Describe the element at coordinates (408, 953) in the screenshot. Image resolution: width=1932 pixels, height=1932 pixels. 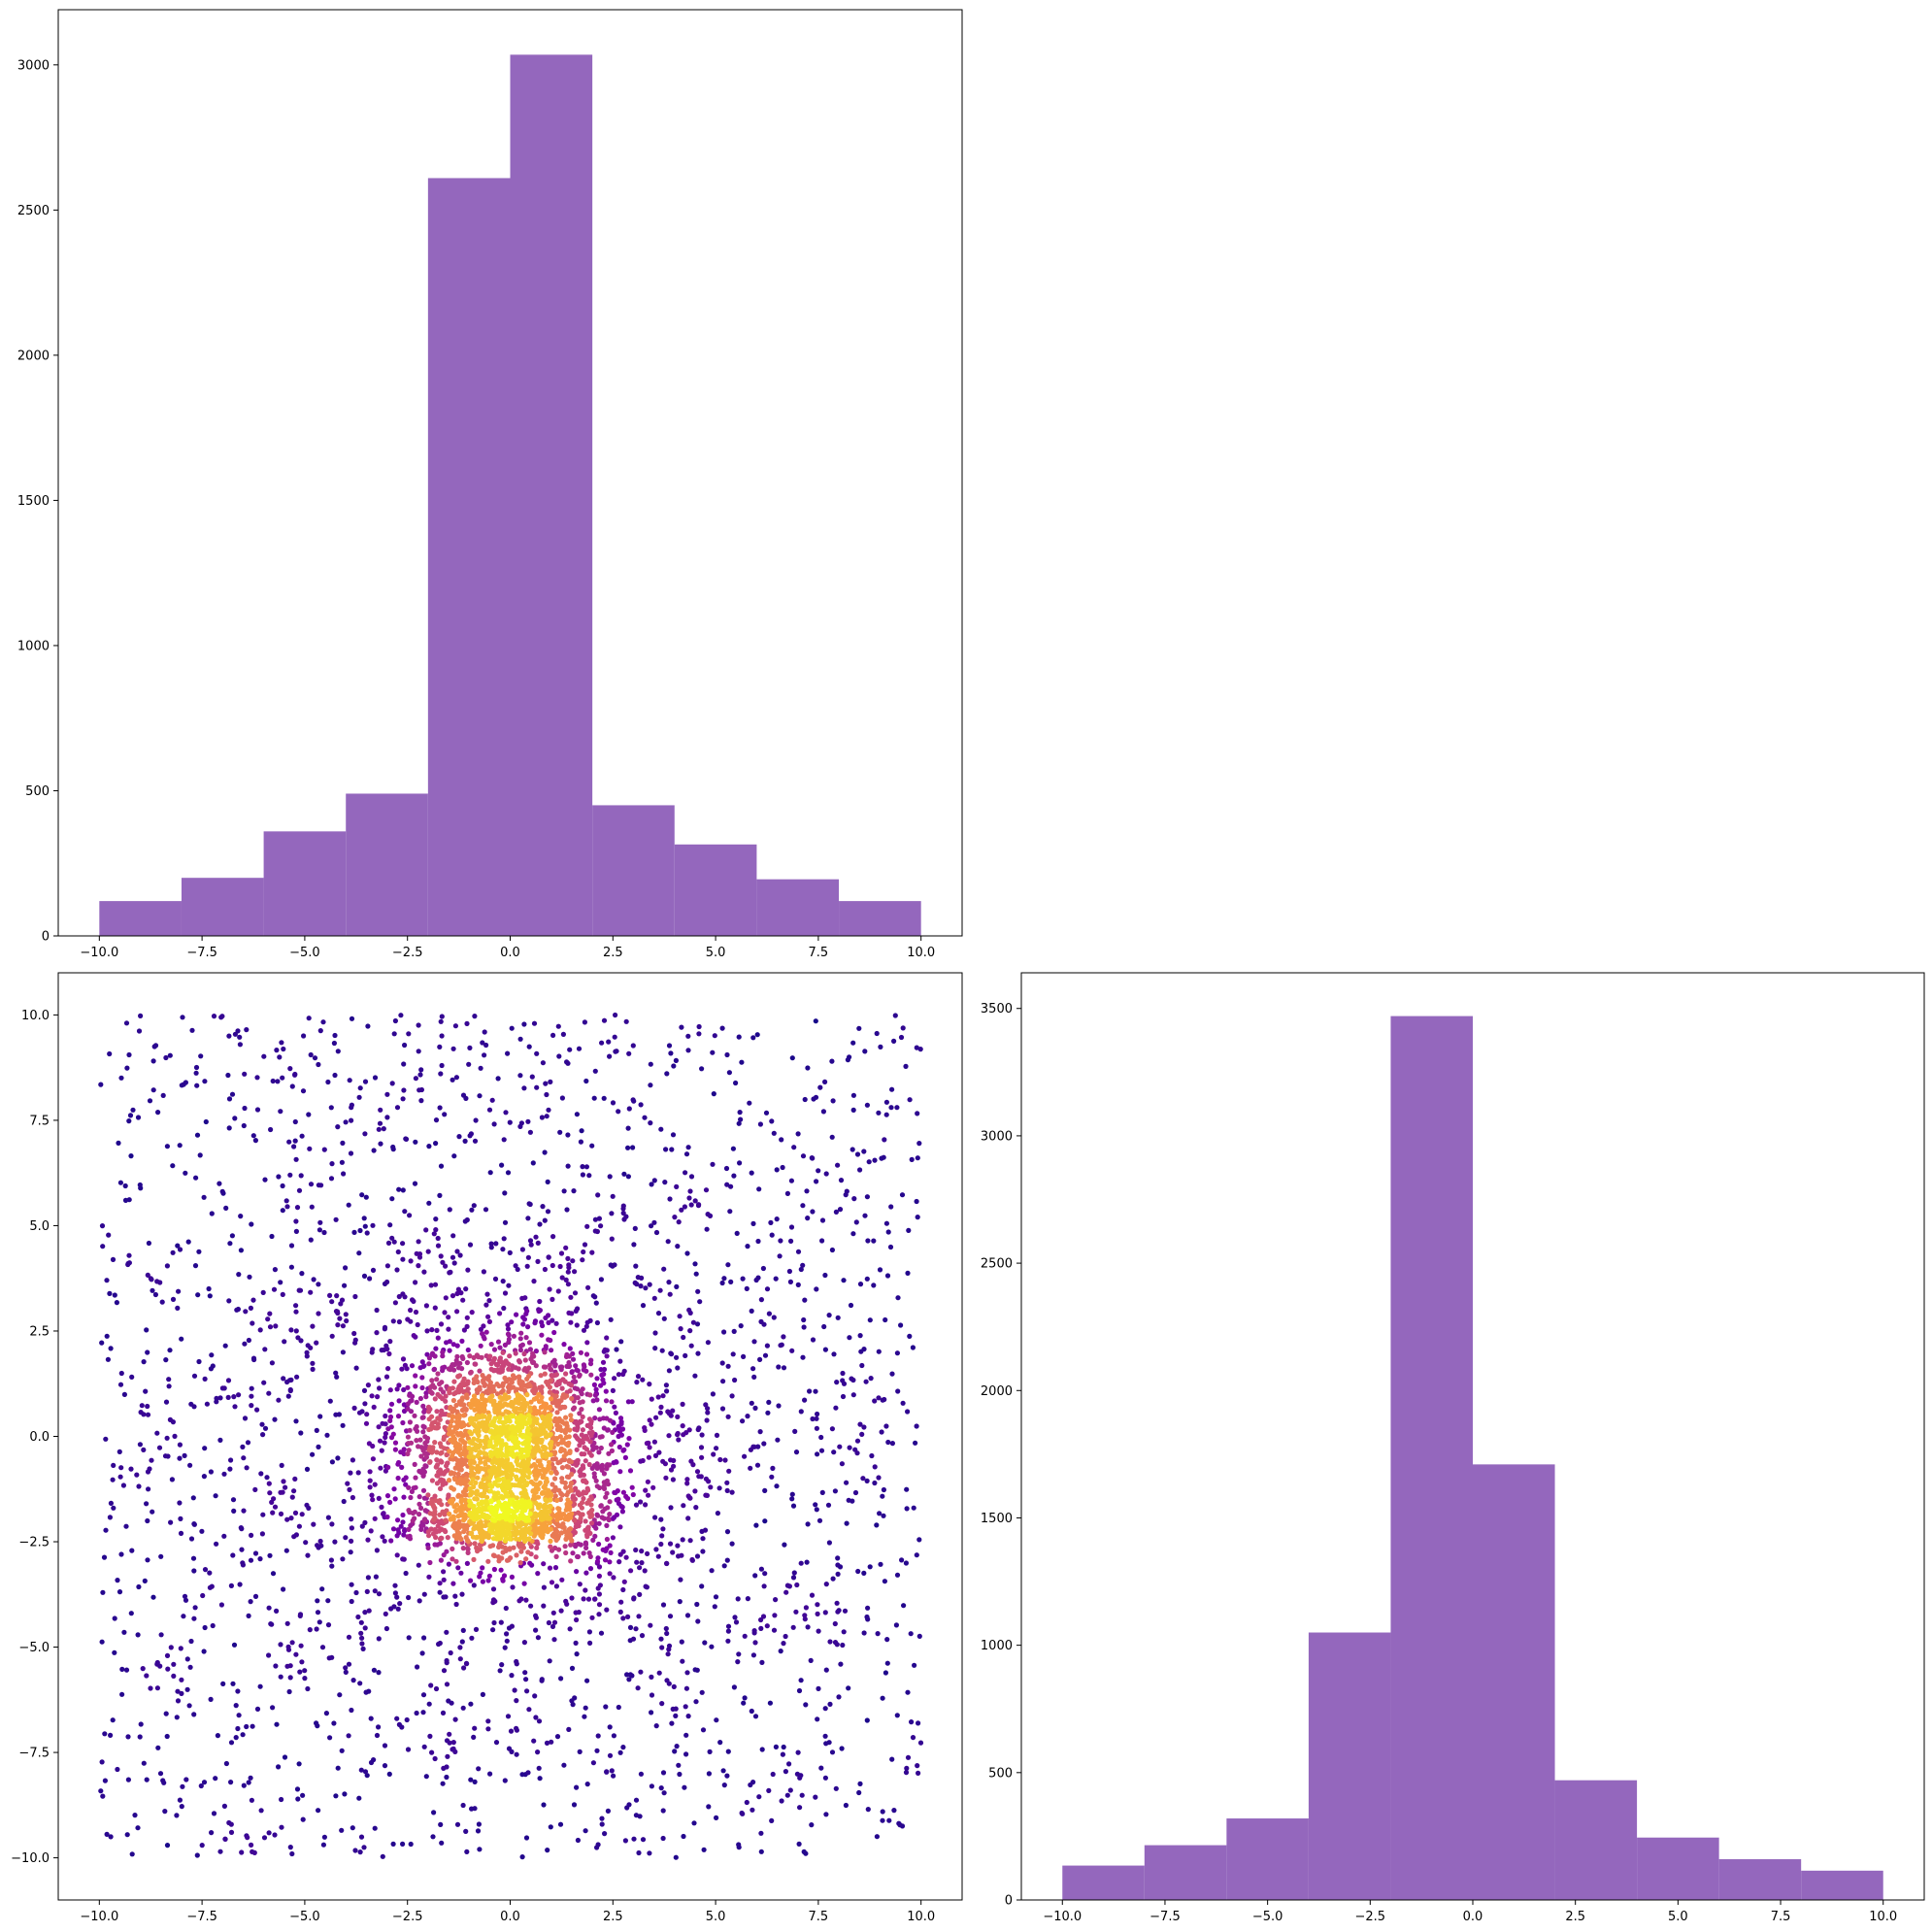
I see `x-tick-label: −2.5` at that location.